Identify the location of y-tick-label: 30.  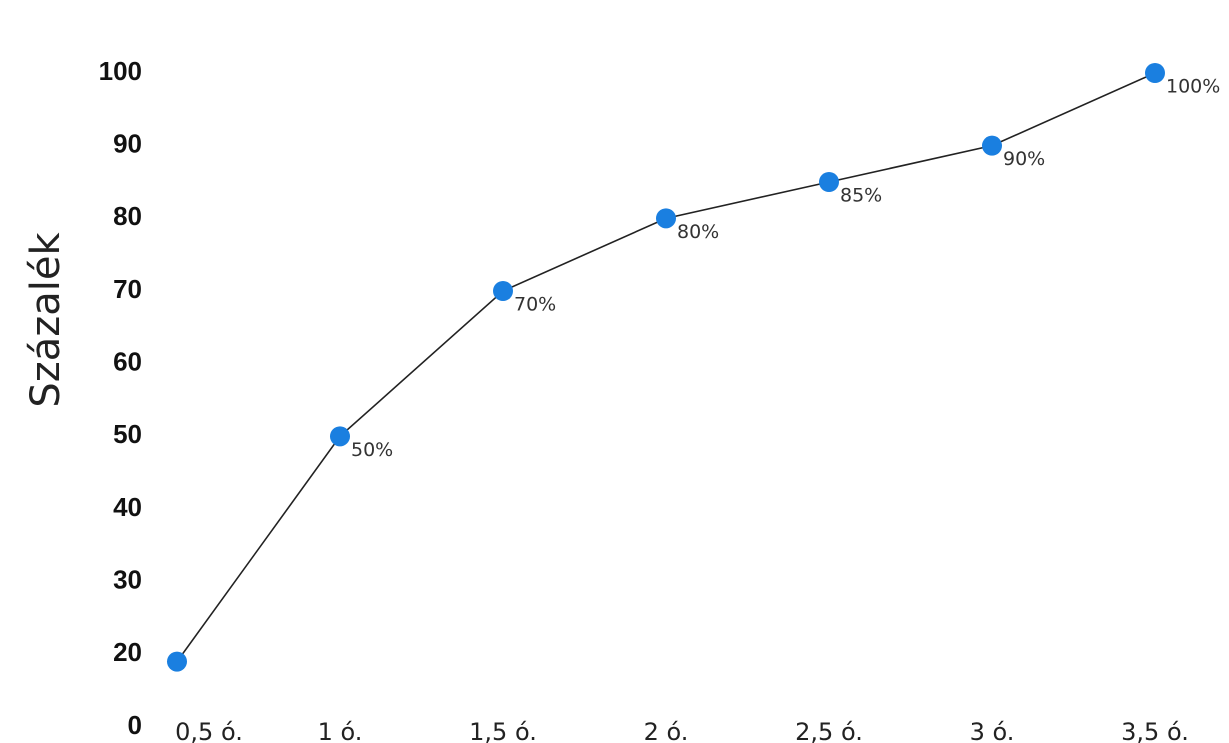
(127, 580).